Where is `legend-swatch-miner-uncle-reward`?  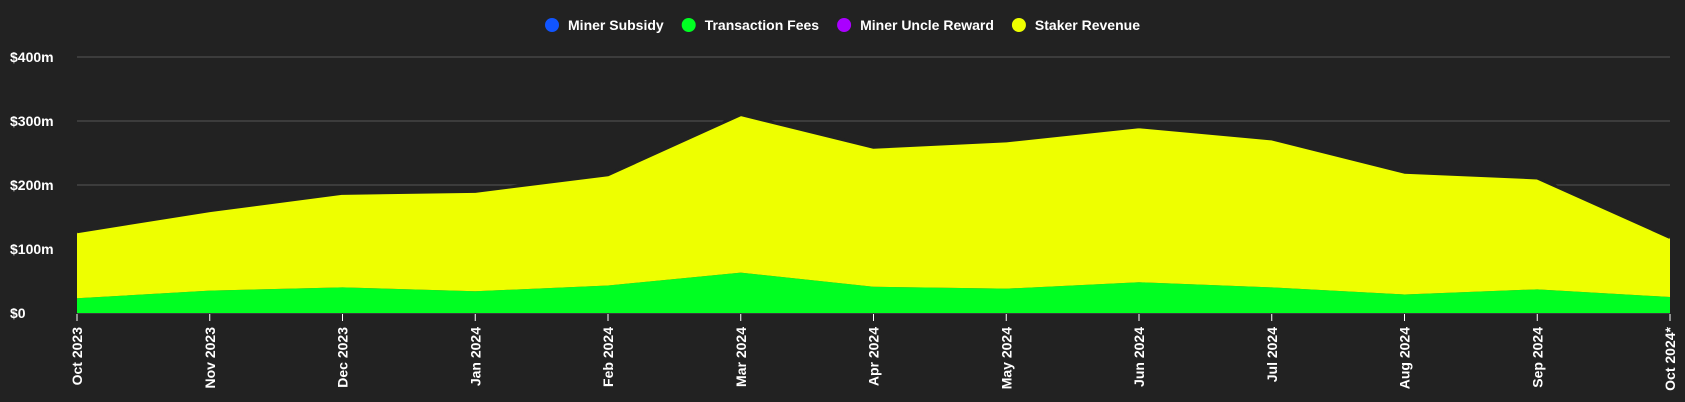 legend-swatch-miner-uncle-reward is located at coordinates (844, 25).